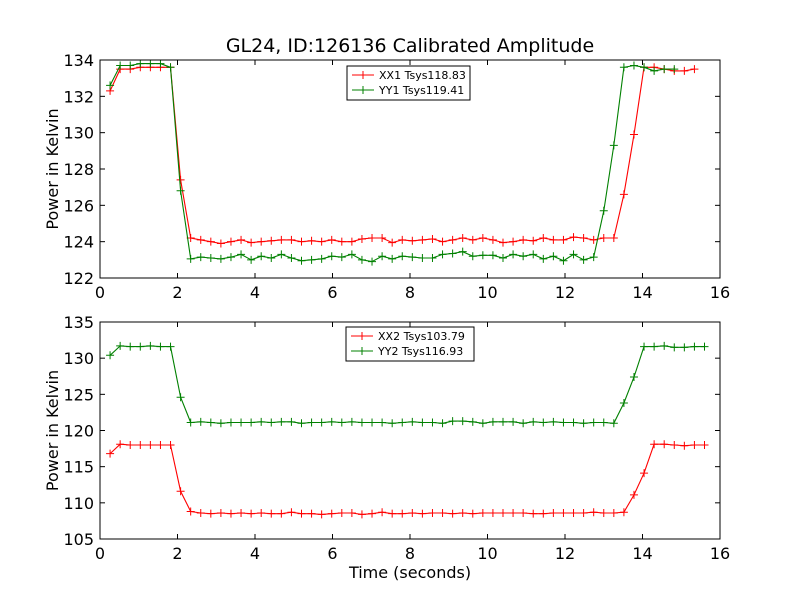 This screenshot has height=604, width=800. Describe the element at coordinates (332, 553) in the screenshot. I see `x-tick-label: 6` at that location.